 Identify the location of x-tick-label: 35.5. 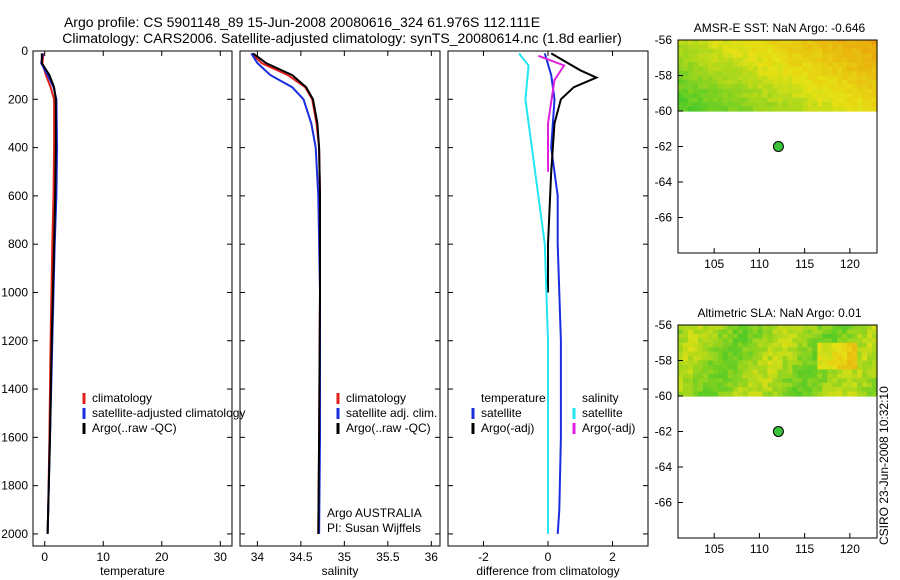
(388, 557).